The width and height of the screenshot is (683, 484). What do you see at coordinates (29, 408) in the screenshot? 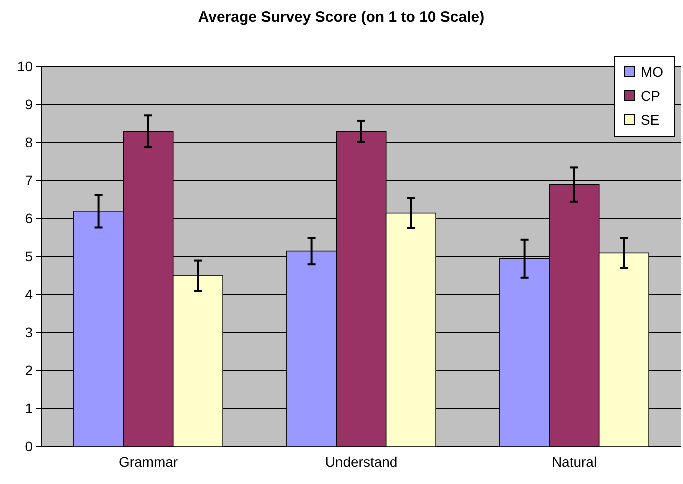
I see `y-tick-label: 1` at bounding box center [29, 408].